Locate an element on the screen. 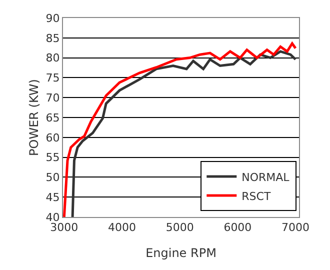 This screenshot has height=270, width=330. y-tick-label: 80 is located at coordinates (53, 58).